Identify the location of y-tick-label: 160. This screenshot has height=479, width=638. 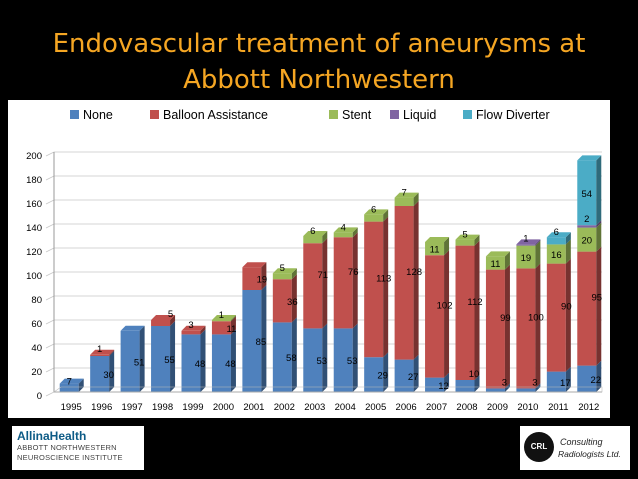
(34, 204).